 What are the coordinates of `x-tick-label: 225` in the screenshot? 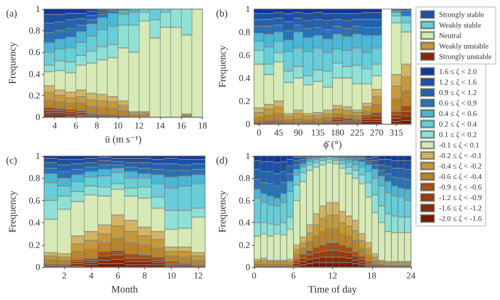 It's located at (357, 133).